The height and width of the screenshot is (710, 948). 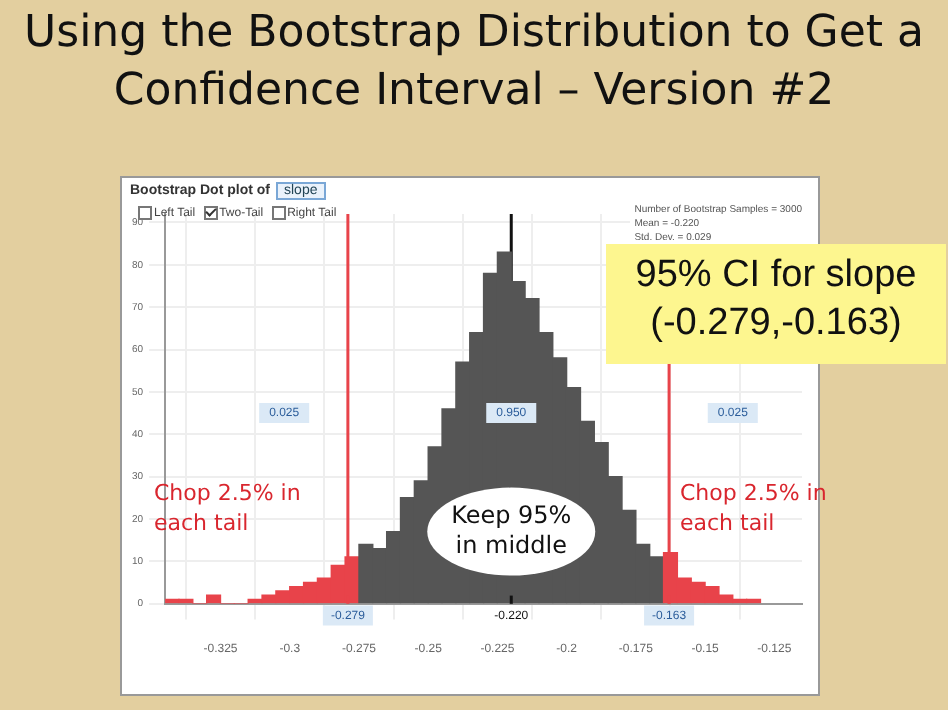 I want to click on annotation: 95% CI for slope (-0.279,-0.163), so click(x=776, y=304).